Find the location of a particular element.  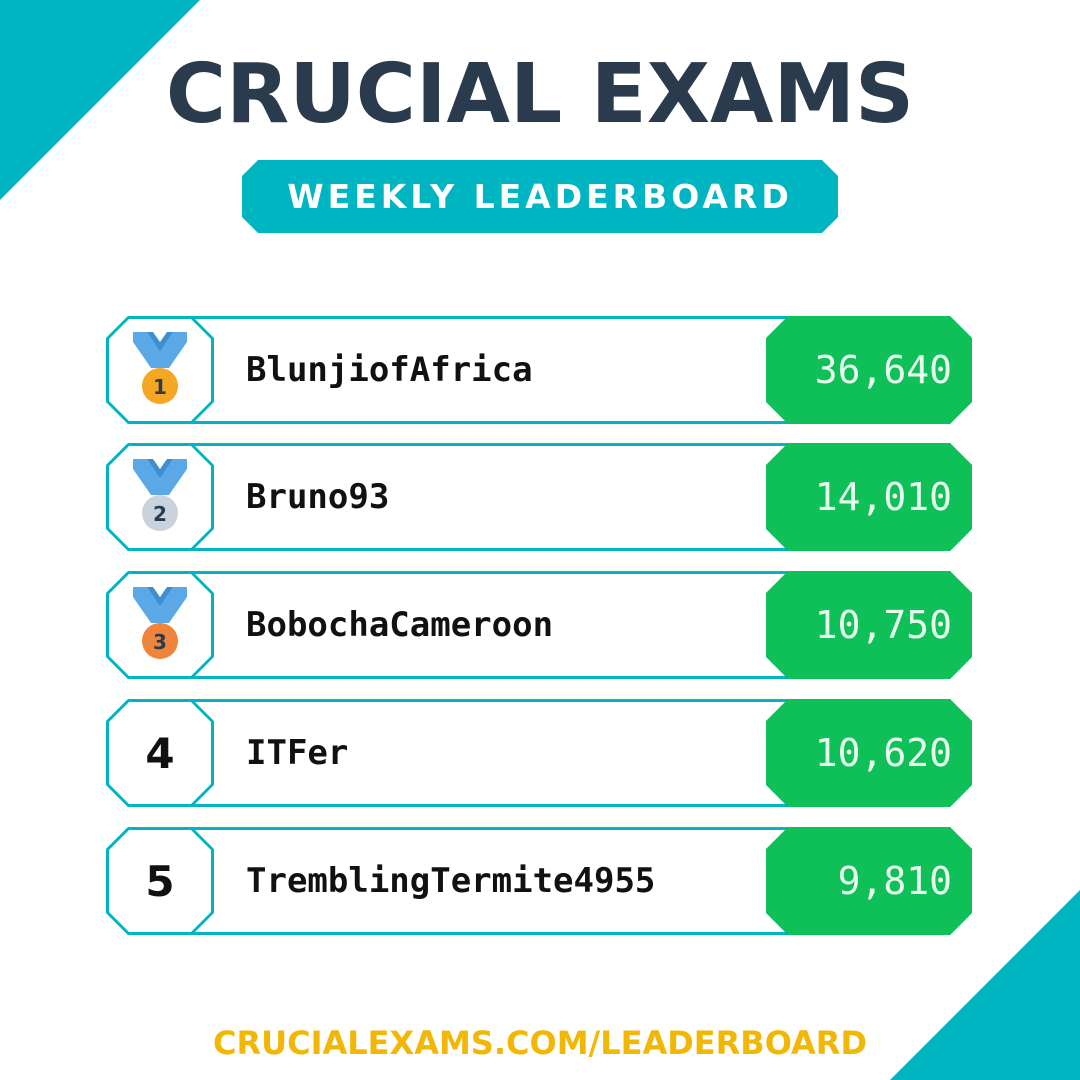

leaderboard-row-5: 5 TremblingTermite4955 9,810 is located at coordinates (539, 881).